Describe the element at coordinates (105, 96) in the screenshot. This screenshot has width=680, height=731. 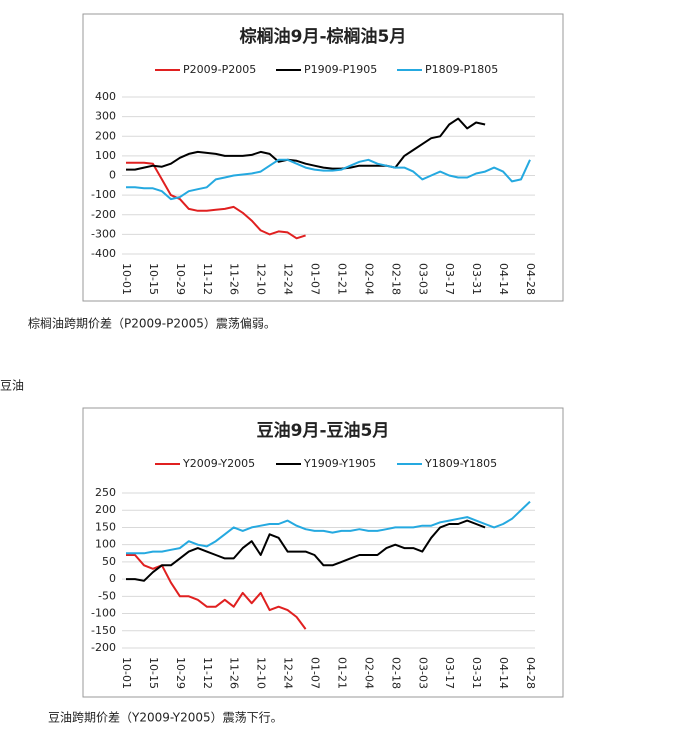
I see `y-tick-label: 400` at that location.